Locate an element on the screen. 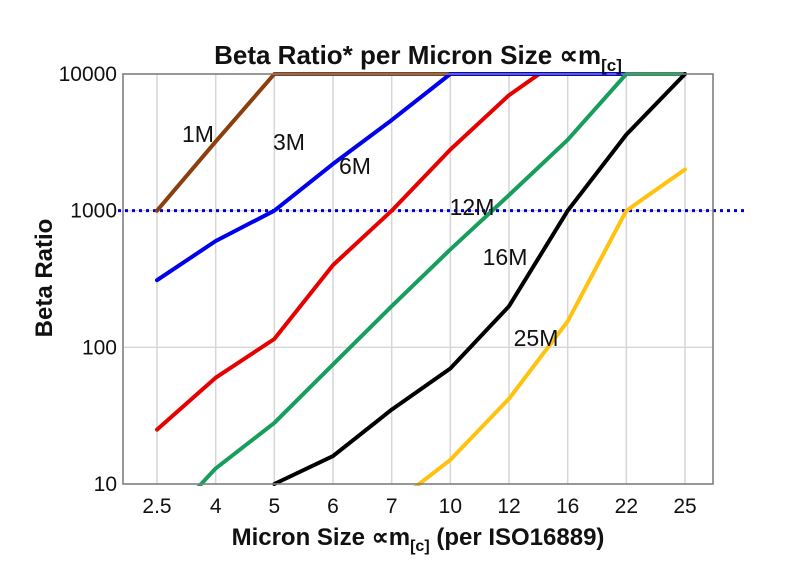 Image resolution: width=800 pixels, height=571 pixels. x-tick-label: 25 is located at coordinates (684, 506).